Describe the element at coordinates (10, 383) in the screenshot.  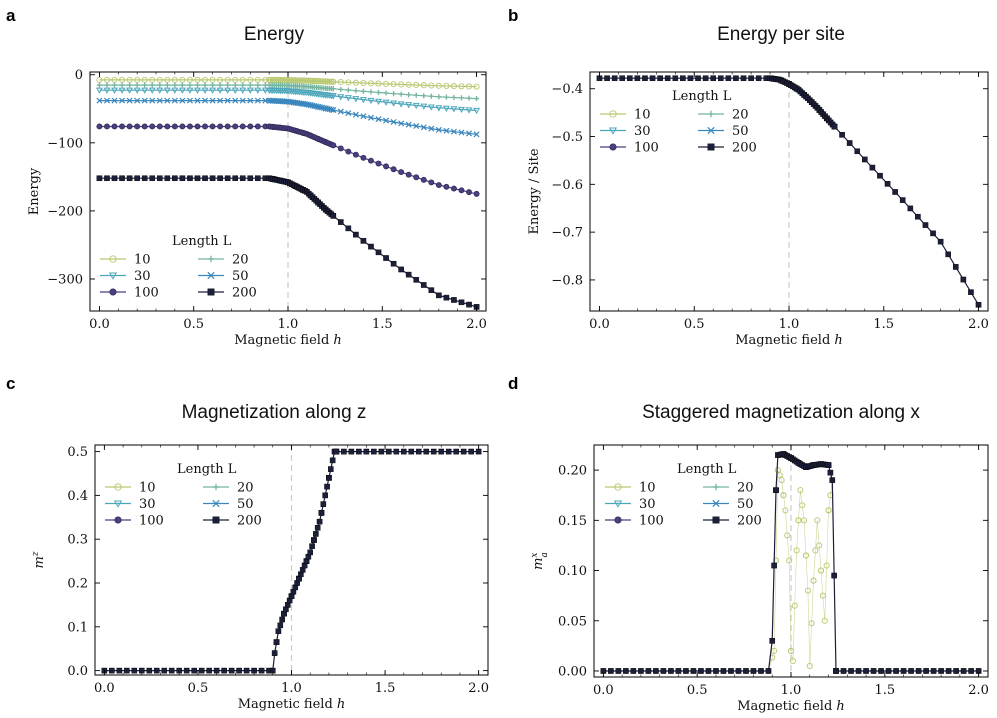
I see `panel-letter: c` at that location.